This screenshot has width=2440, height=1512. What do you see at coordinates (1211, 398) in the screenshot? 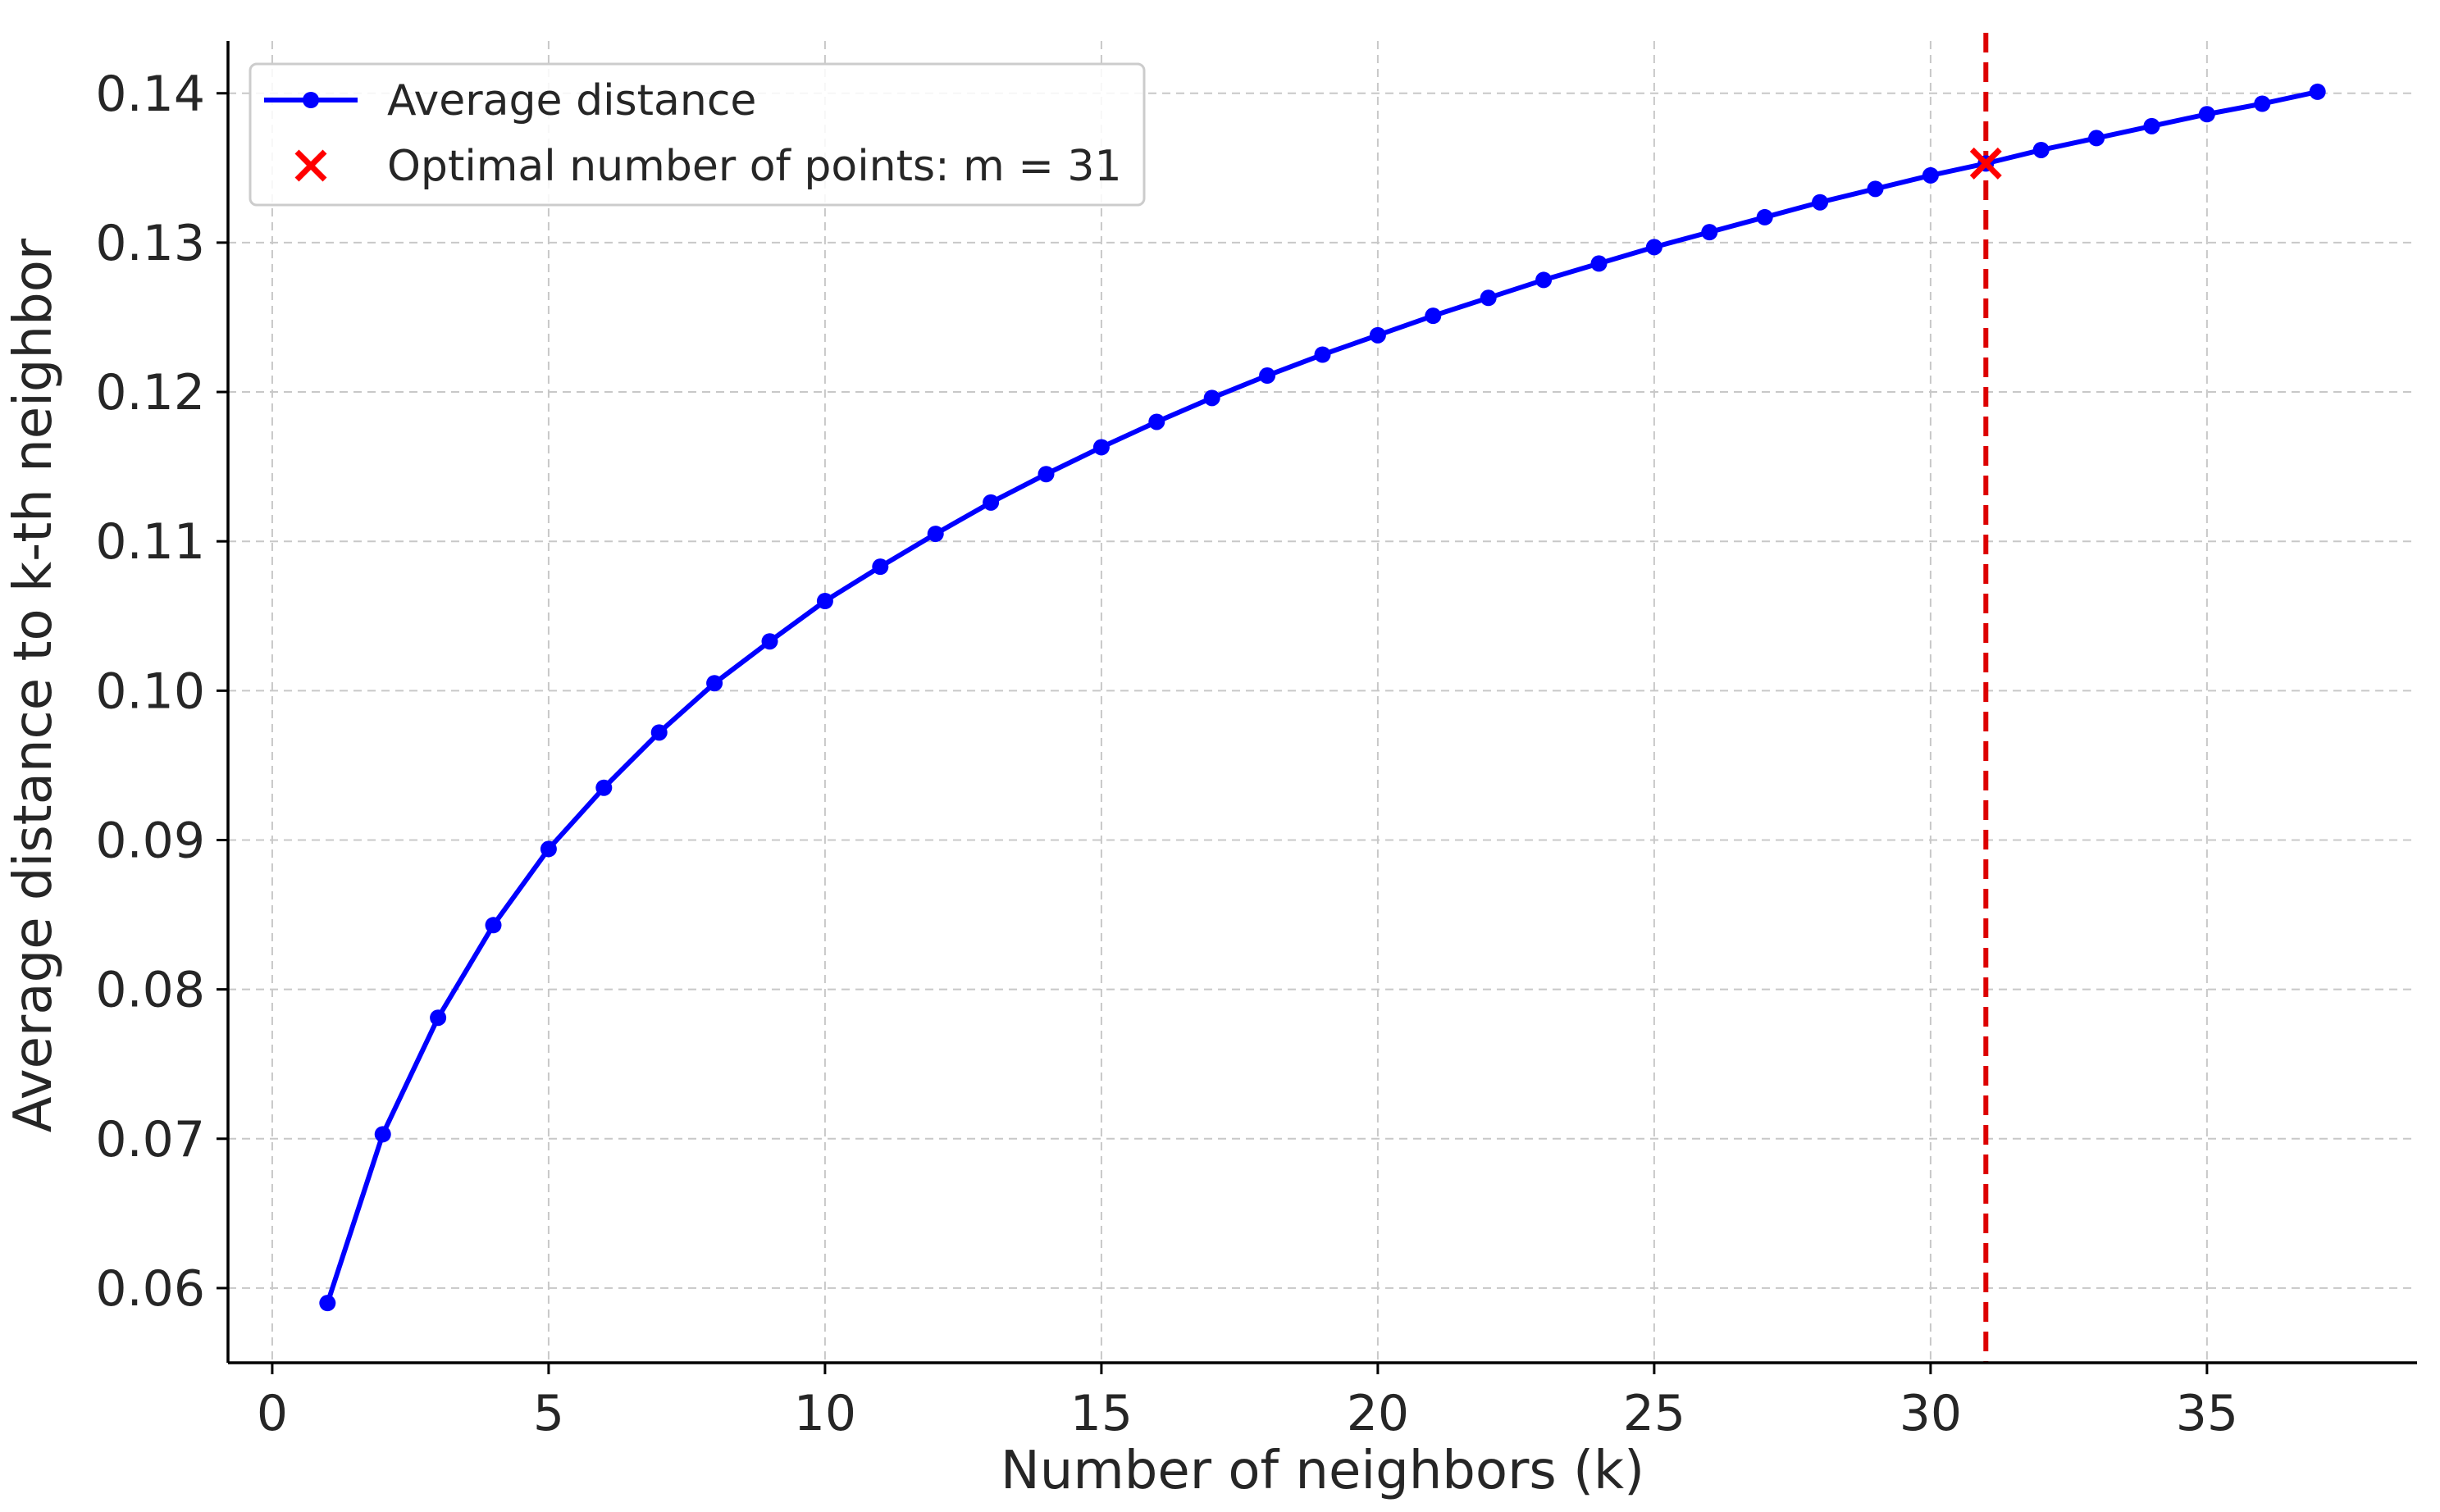
I see `data-point-k17` at bounding box center [1211, 398].